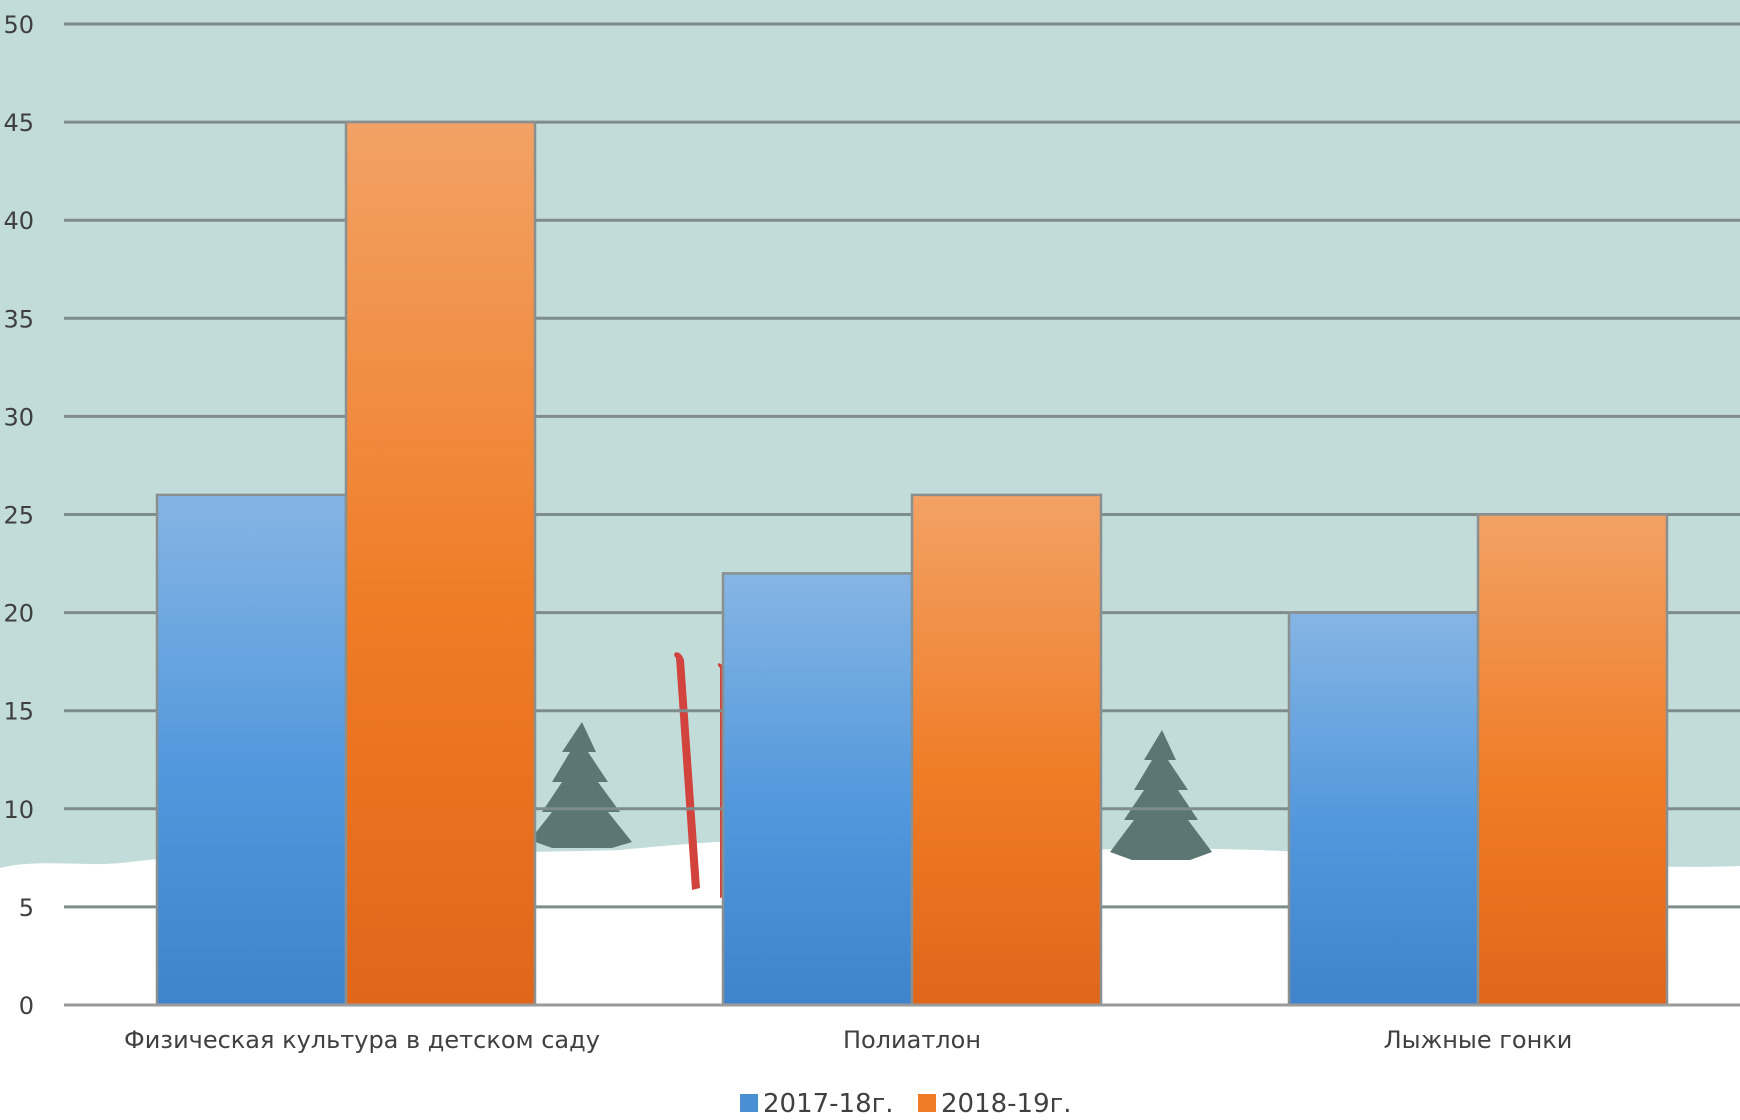 The image size is (1740, 1120). I want to click on bar-2017-18г.-Полиатлон, so click(817, 789).